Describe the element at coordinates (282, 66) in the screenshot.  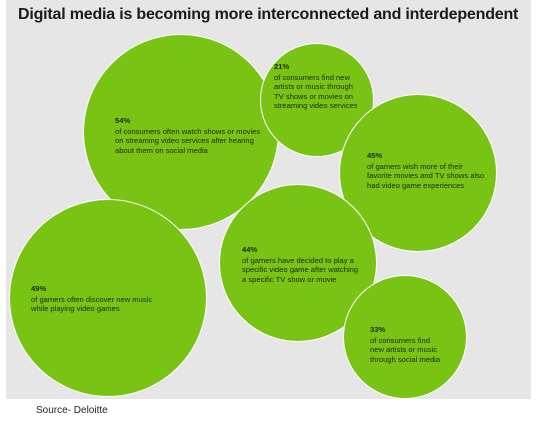
I see `bubble-21-percent: 21%` at that location.